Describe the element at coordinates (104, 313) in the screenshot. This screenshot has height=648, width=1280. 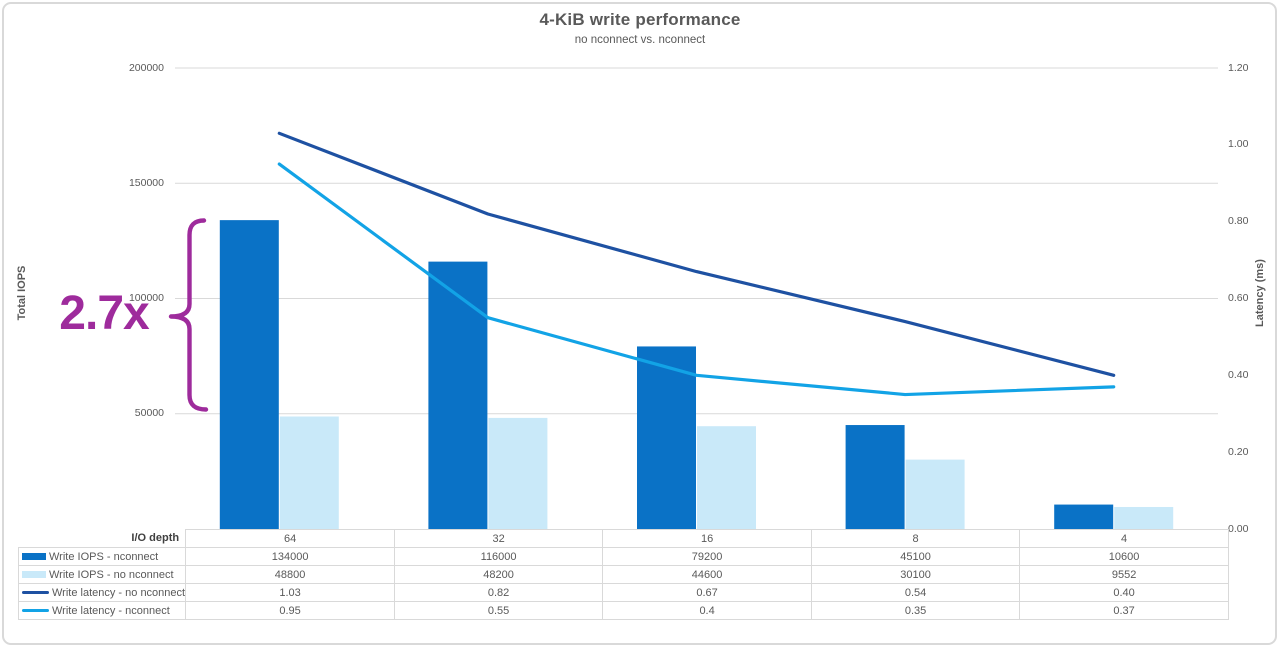
I see `annotation-multiplier-label: 2.7x` at that location.